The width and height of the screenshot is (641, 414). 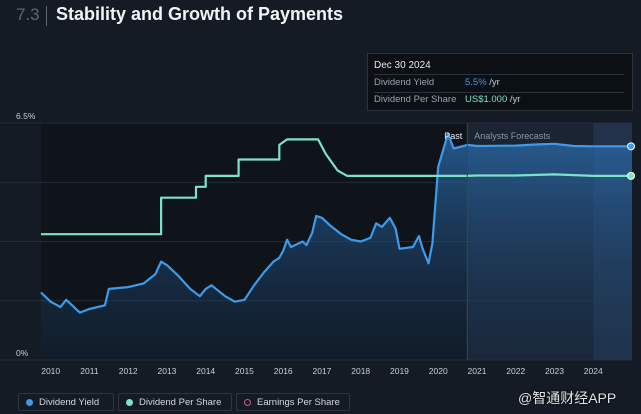 What do you see at coordinates (28, 14) in the screenshot?
I see `section-number: 7.3` at bounding box center [28, 14].